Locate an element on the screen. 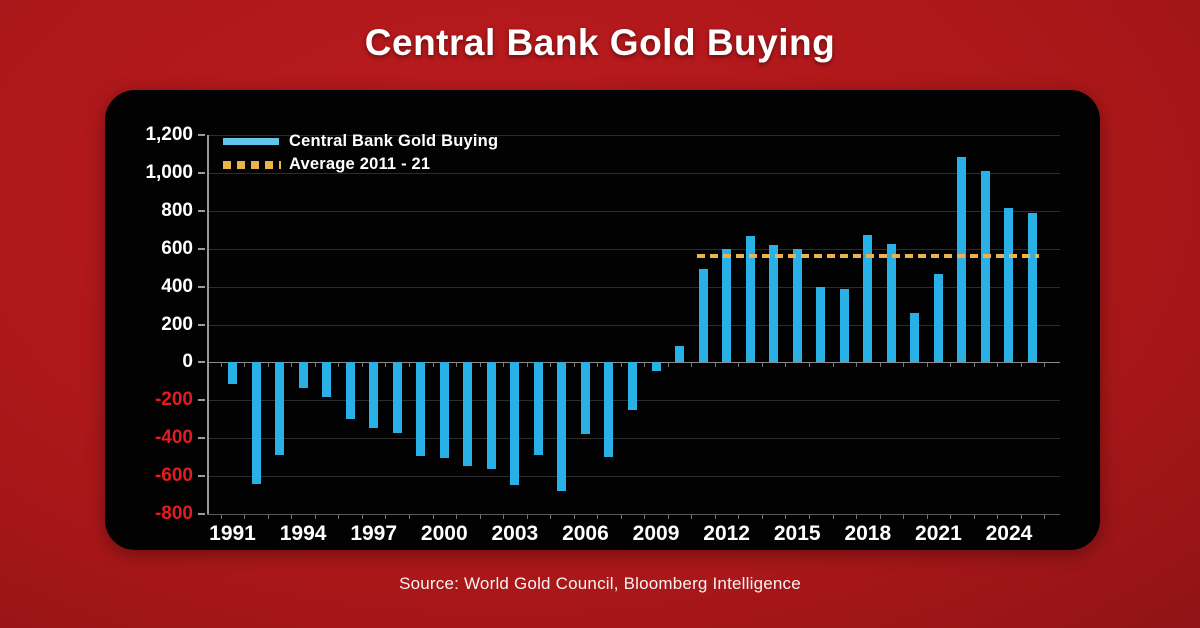 The width and height of the screenshot is (1200, 628). x-axis-label-2006: 2006 is located at coordinates (585, 533).